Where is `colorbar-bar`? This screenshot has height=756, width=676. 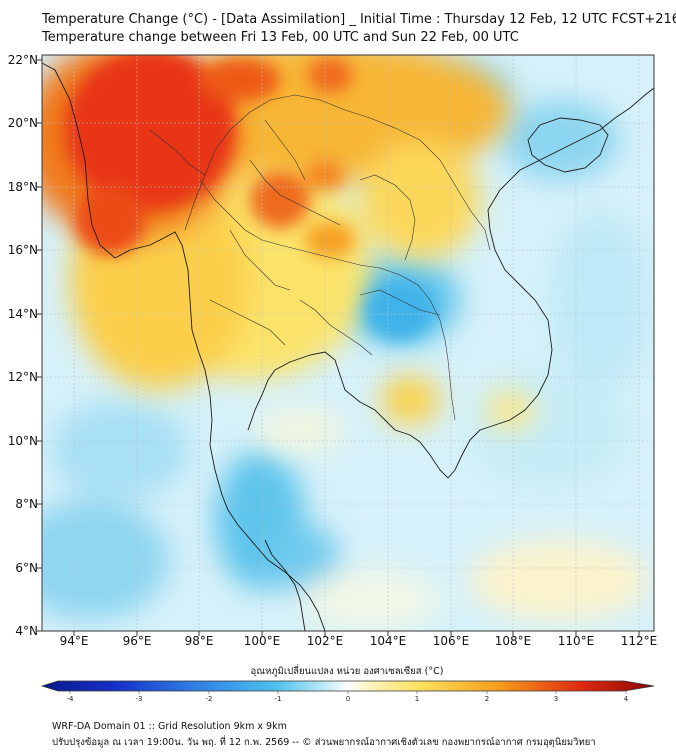 colorbar-bar is located at coordinates (347, 686).